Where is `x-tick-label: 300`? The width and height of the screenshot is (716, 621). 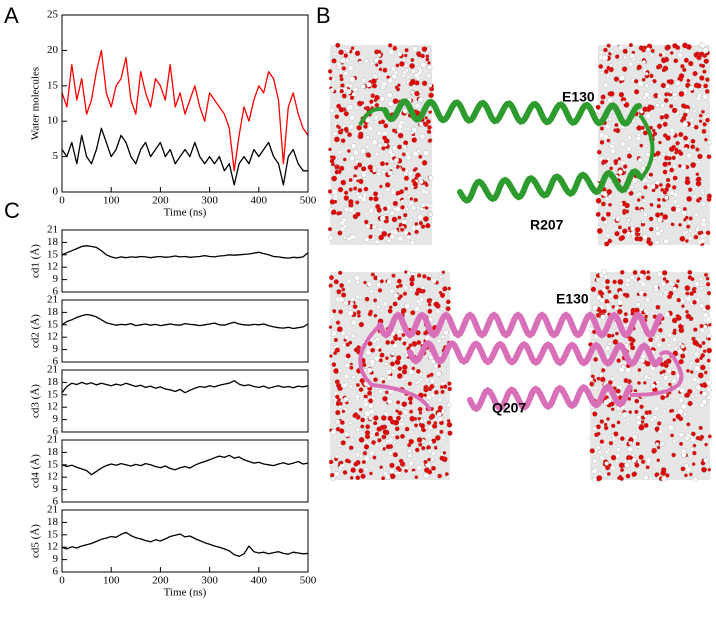
x-tick-label: 300 is located at coordinates (209, 201).